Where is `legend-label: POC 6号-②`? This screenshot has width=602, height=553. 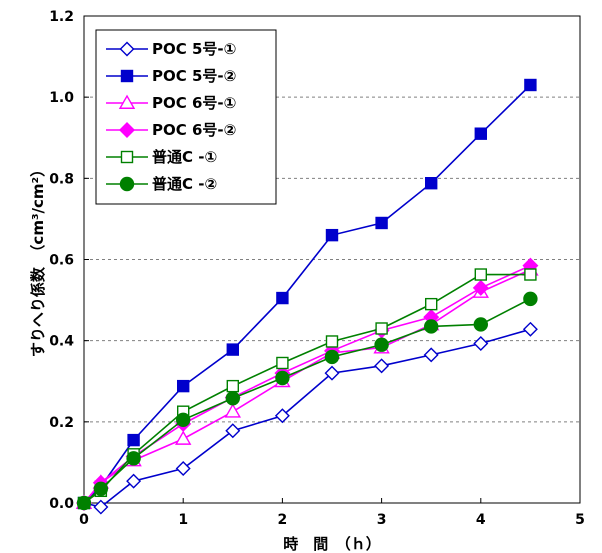
legend-label: POC 6号-② is located at coordinates (194, 130).